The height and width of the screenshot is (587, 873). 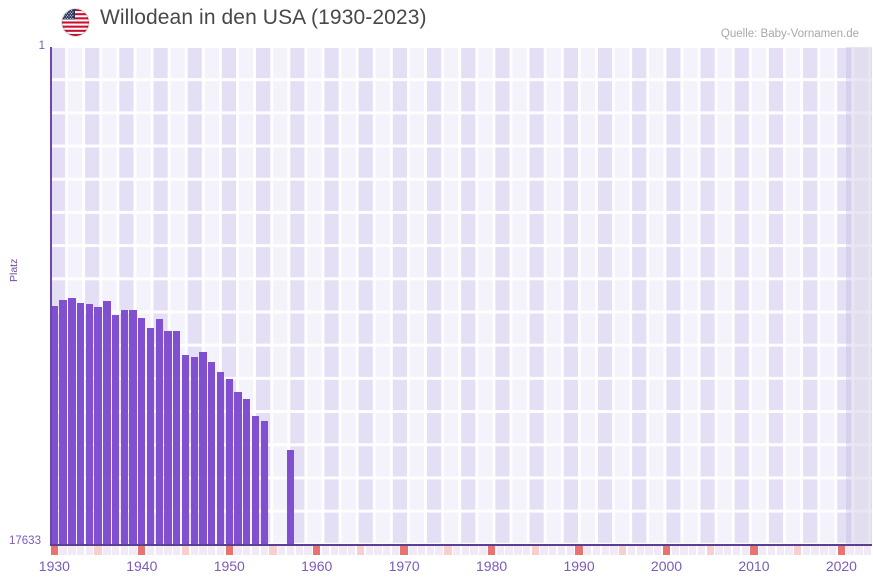 I want to click on x-axis-tick-label: 2010, so click(x=754, y=566).